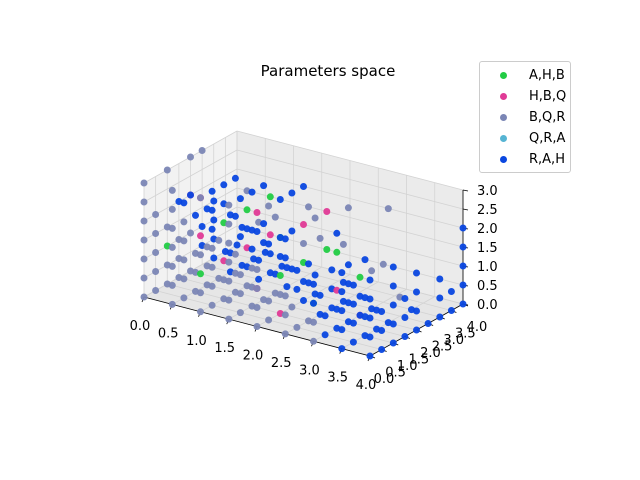  I want to click on z-tick-label: 1.5, so click(487, 248).